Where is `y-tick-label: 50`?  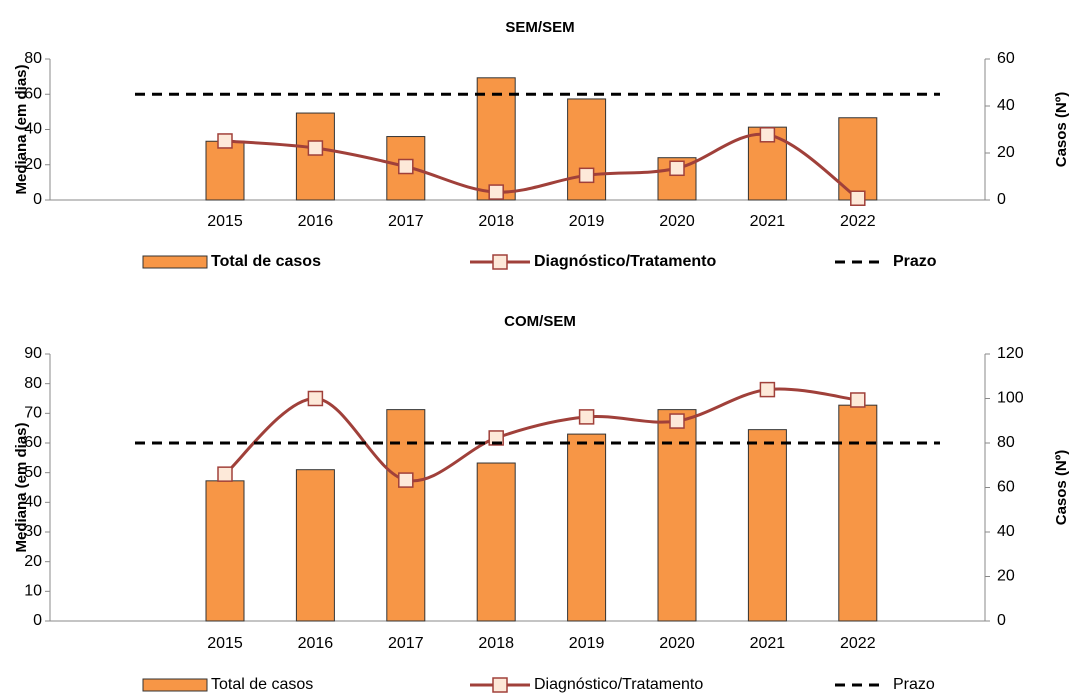 y-tick-label: 50 is located at coordinates (33, 472).